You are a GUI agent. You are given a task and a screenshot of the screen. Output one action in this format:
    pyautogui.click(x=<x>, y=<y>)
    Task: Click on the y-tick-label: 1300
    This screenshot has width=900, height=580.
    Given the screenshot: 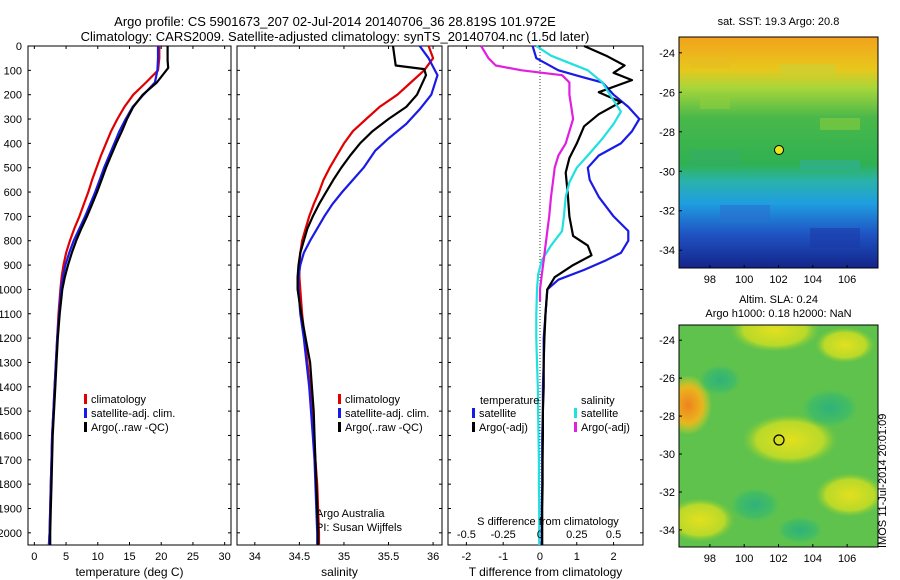 What is the action you would take?
    pyautogui.click(x=11, y=363)
    